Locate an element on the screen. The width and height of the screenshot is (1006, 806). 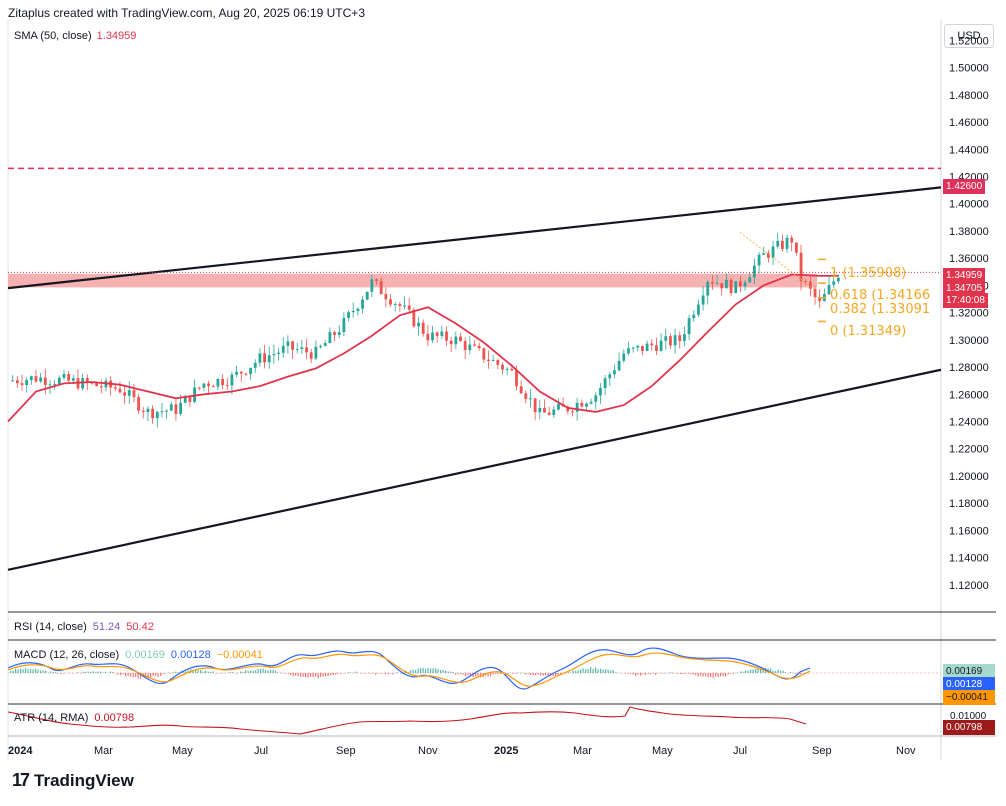
fib-level-0618: 0.618 (1.34166 is located at coordinates (880, 295).